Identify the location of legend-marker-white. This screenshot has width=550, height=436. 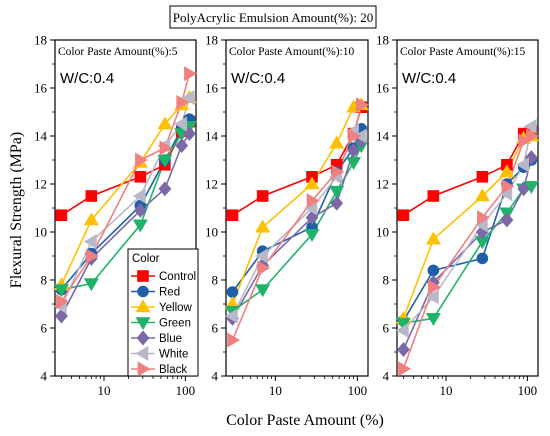
(142, 353).